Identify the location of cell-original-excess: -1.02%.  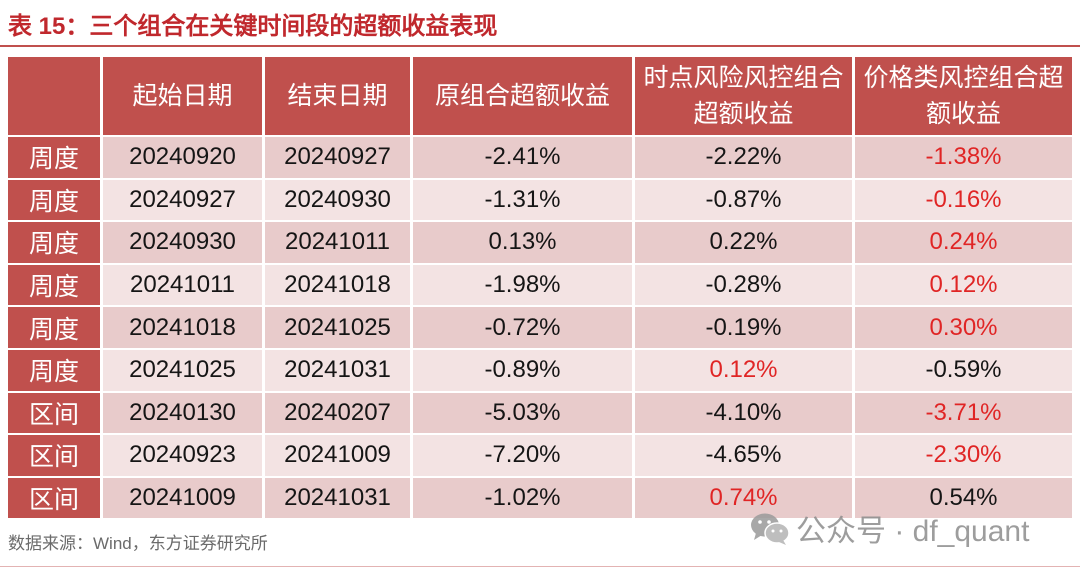
(522, 498).